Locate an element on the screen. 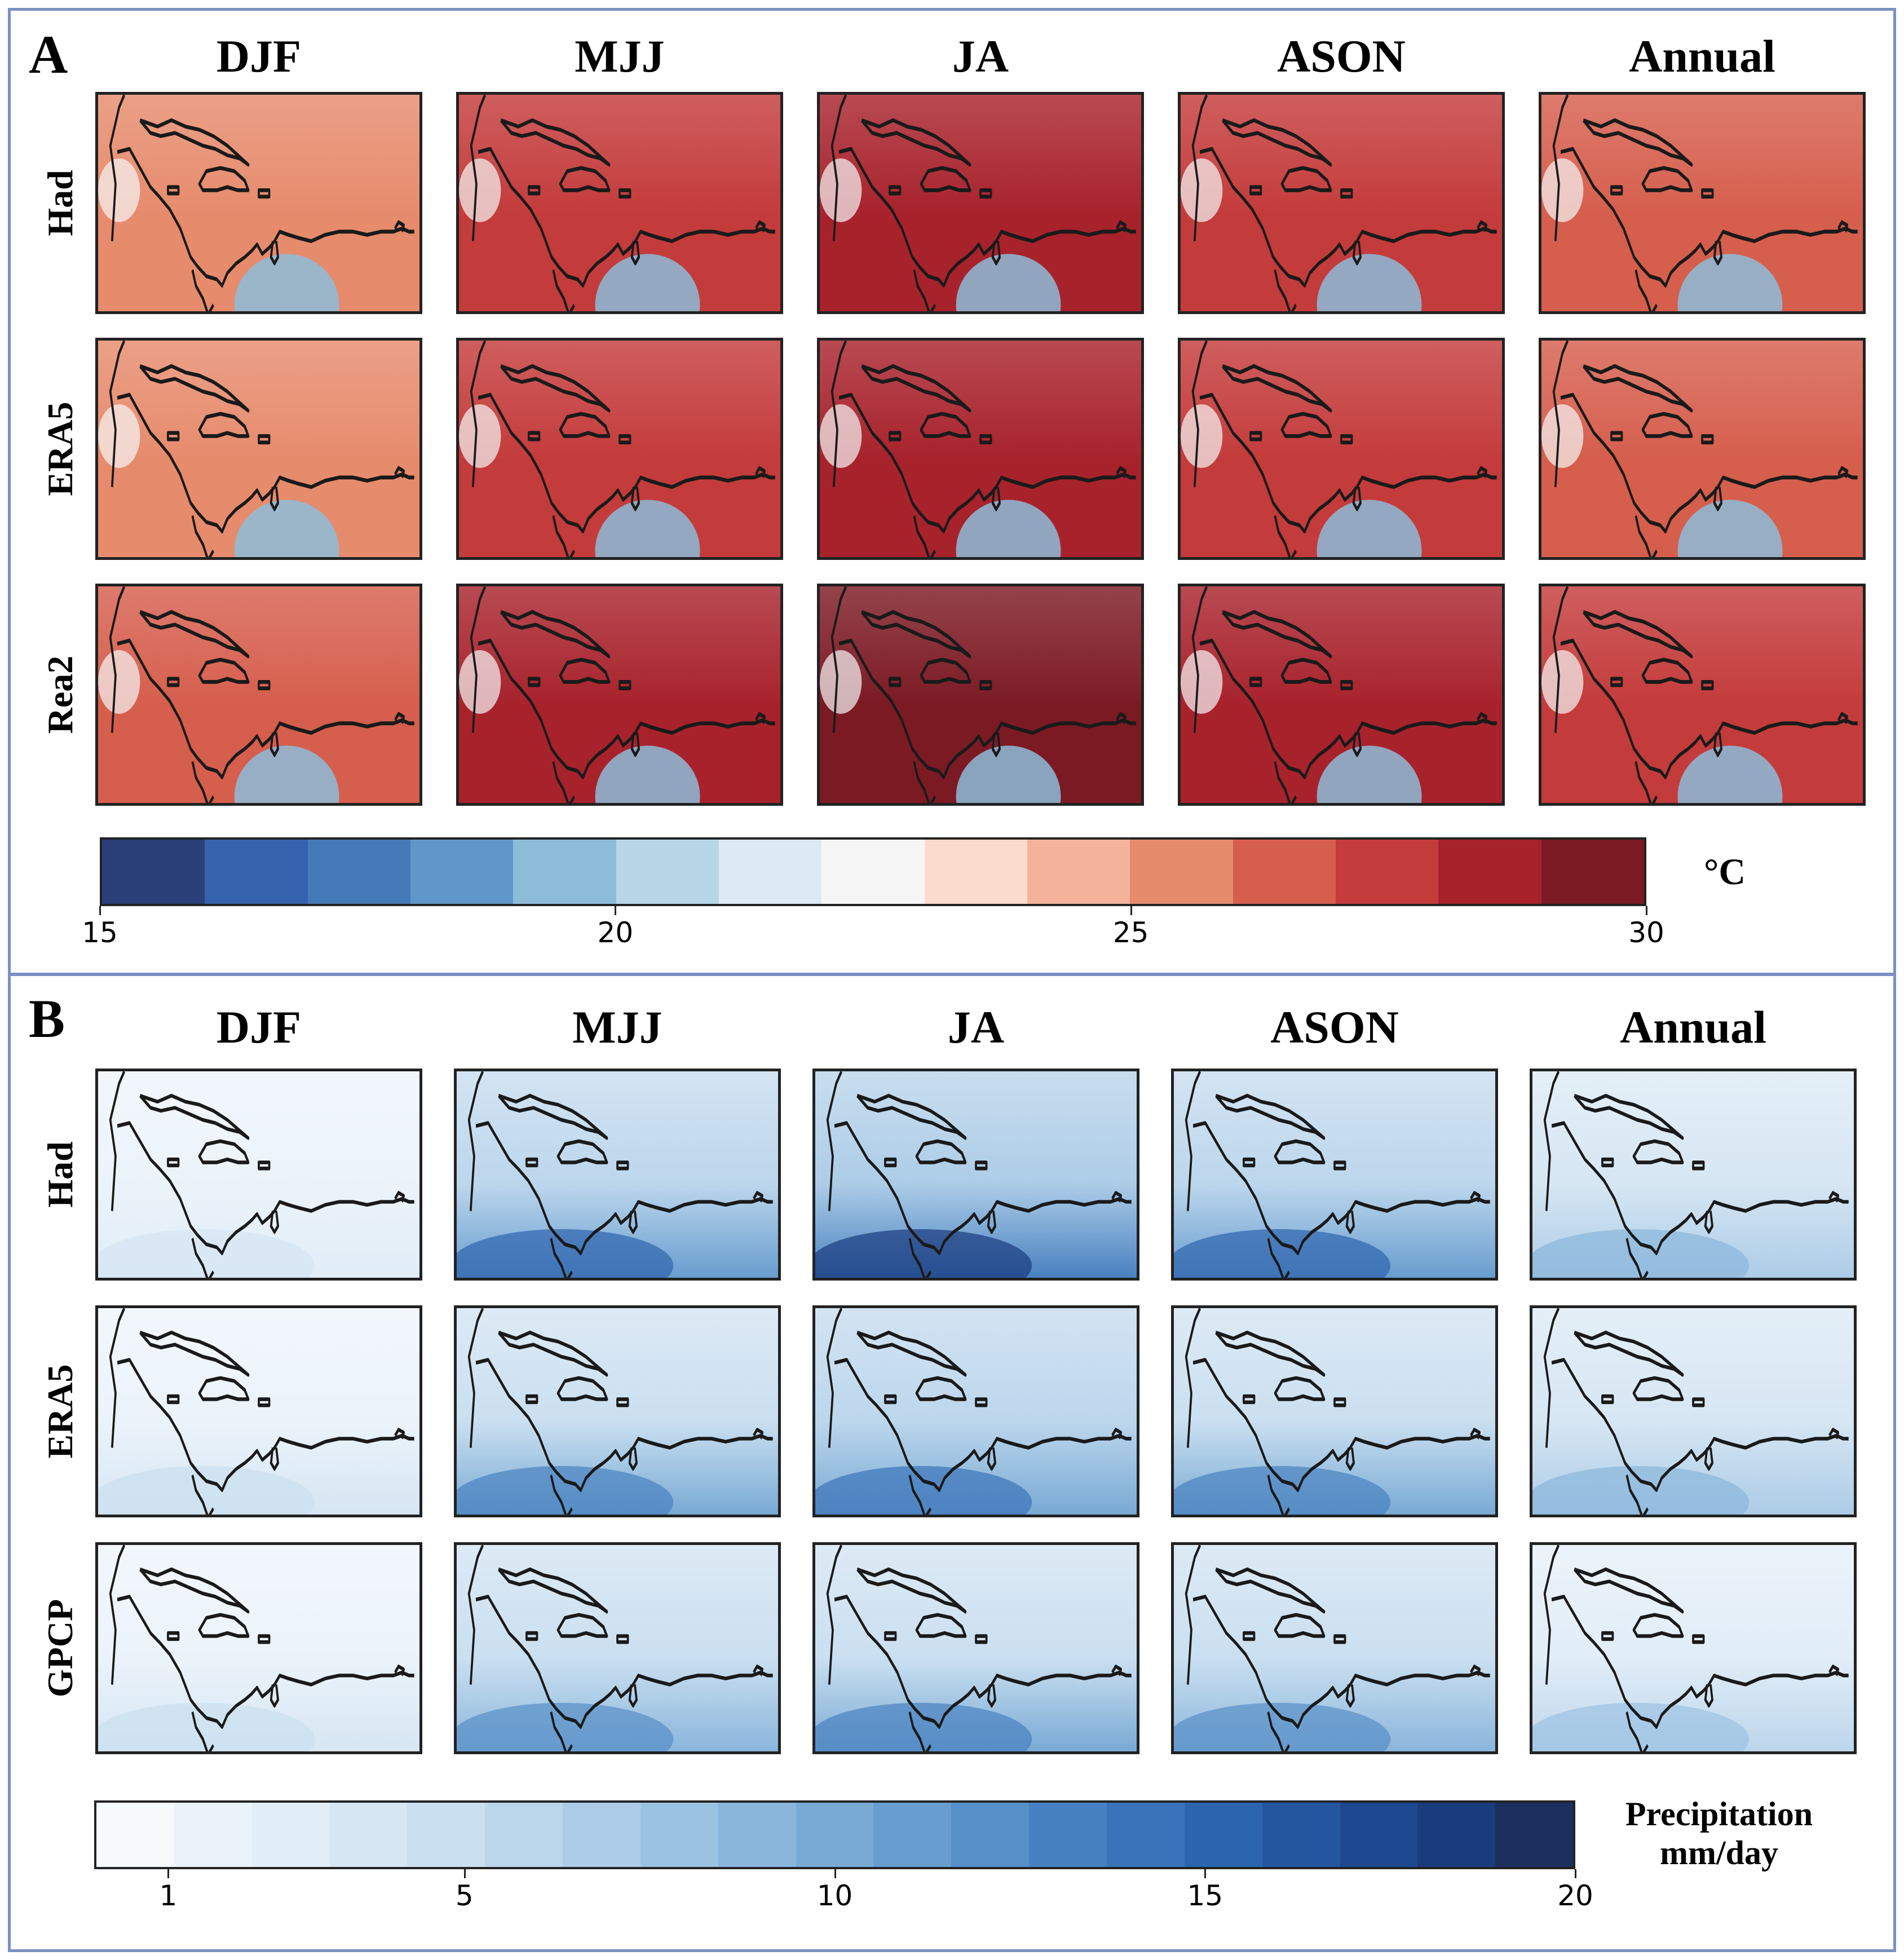  colorbar-tick-label: 20 is located at coordinates (615, 932).